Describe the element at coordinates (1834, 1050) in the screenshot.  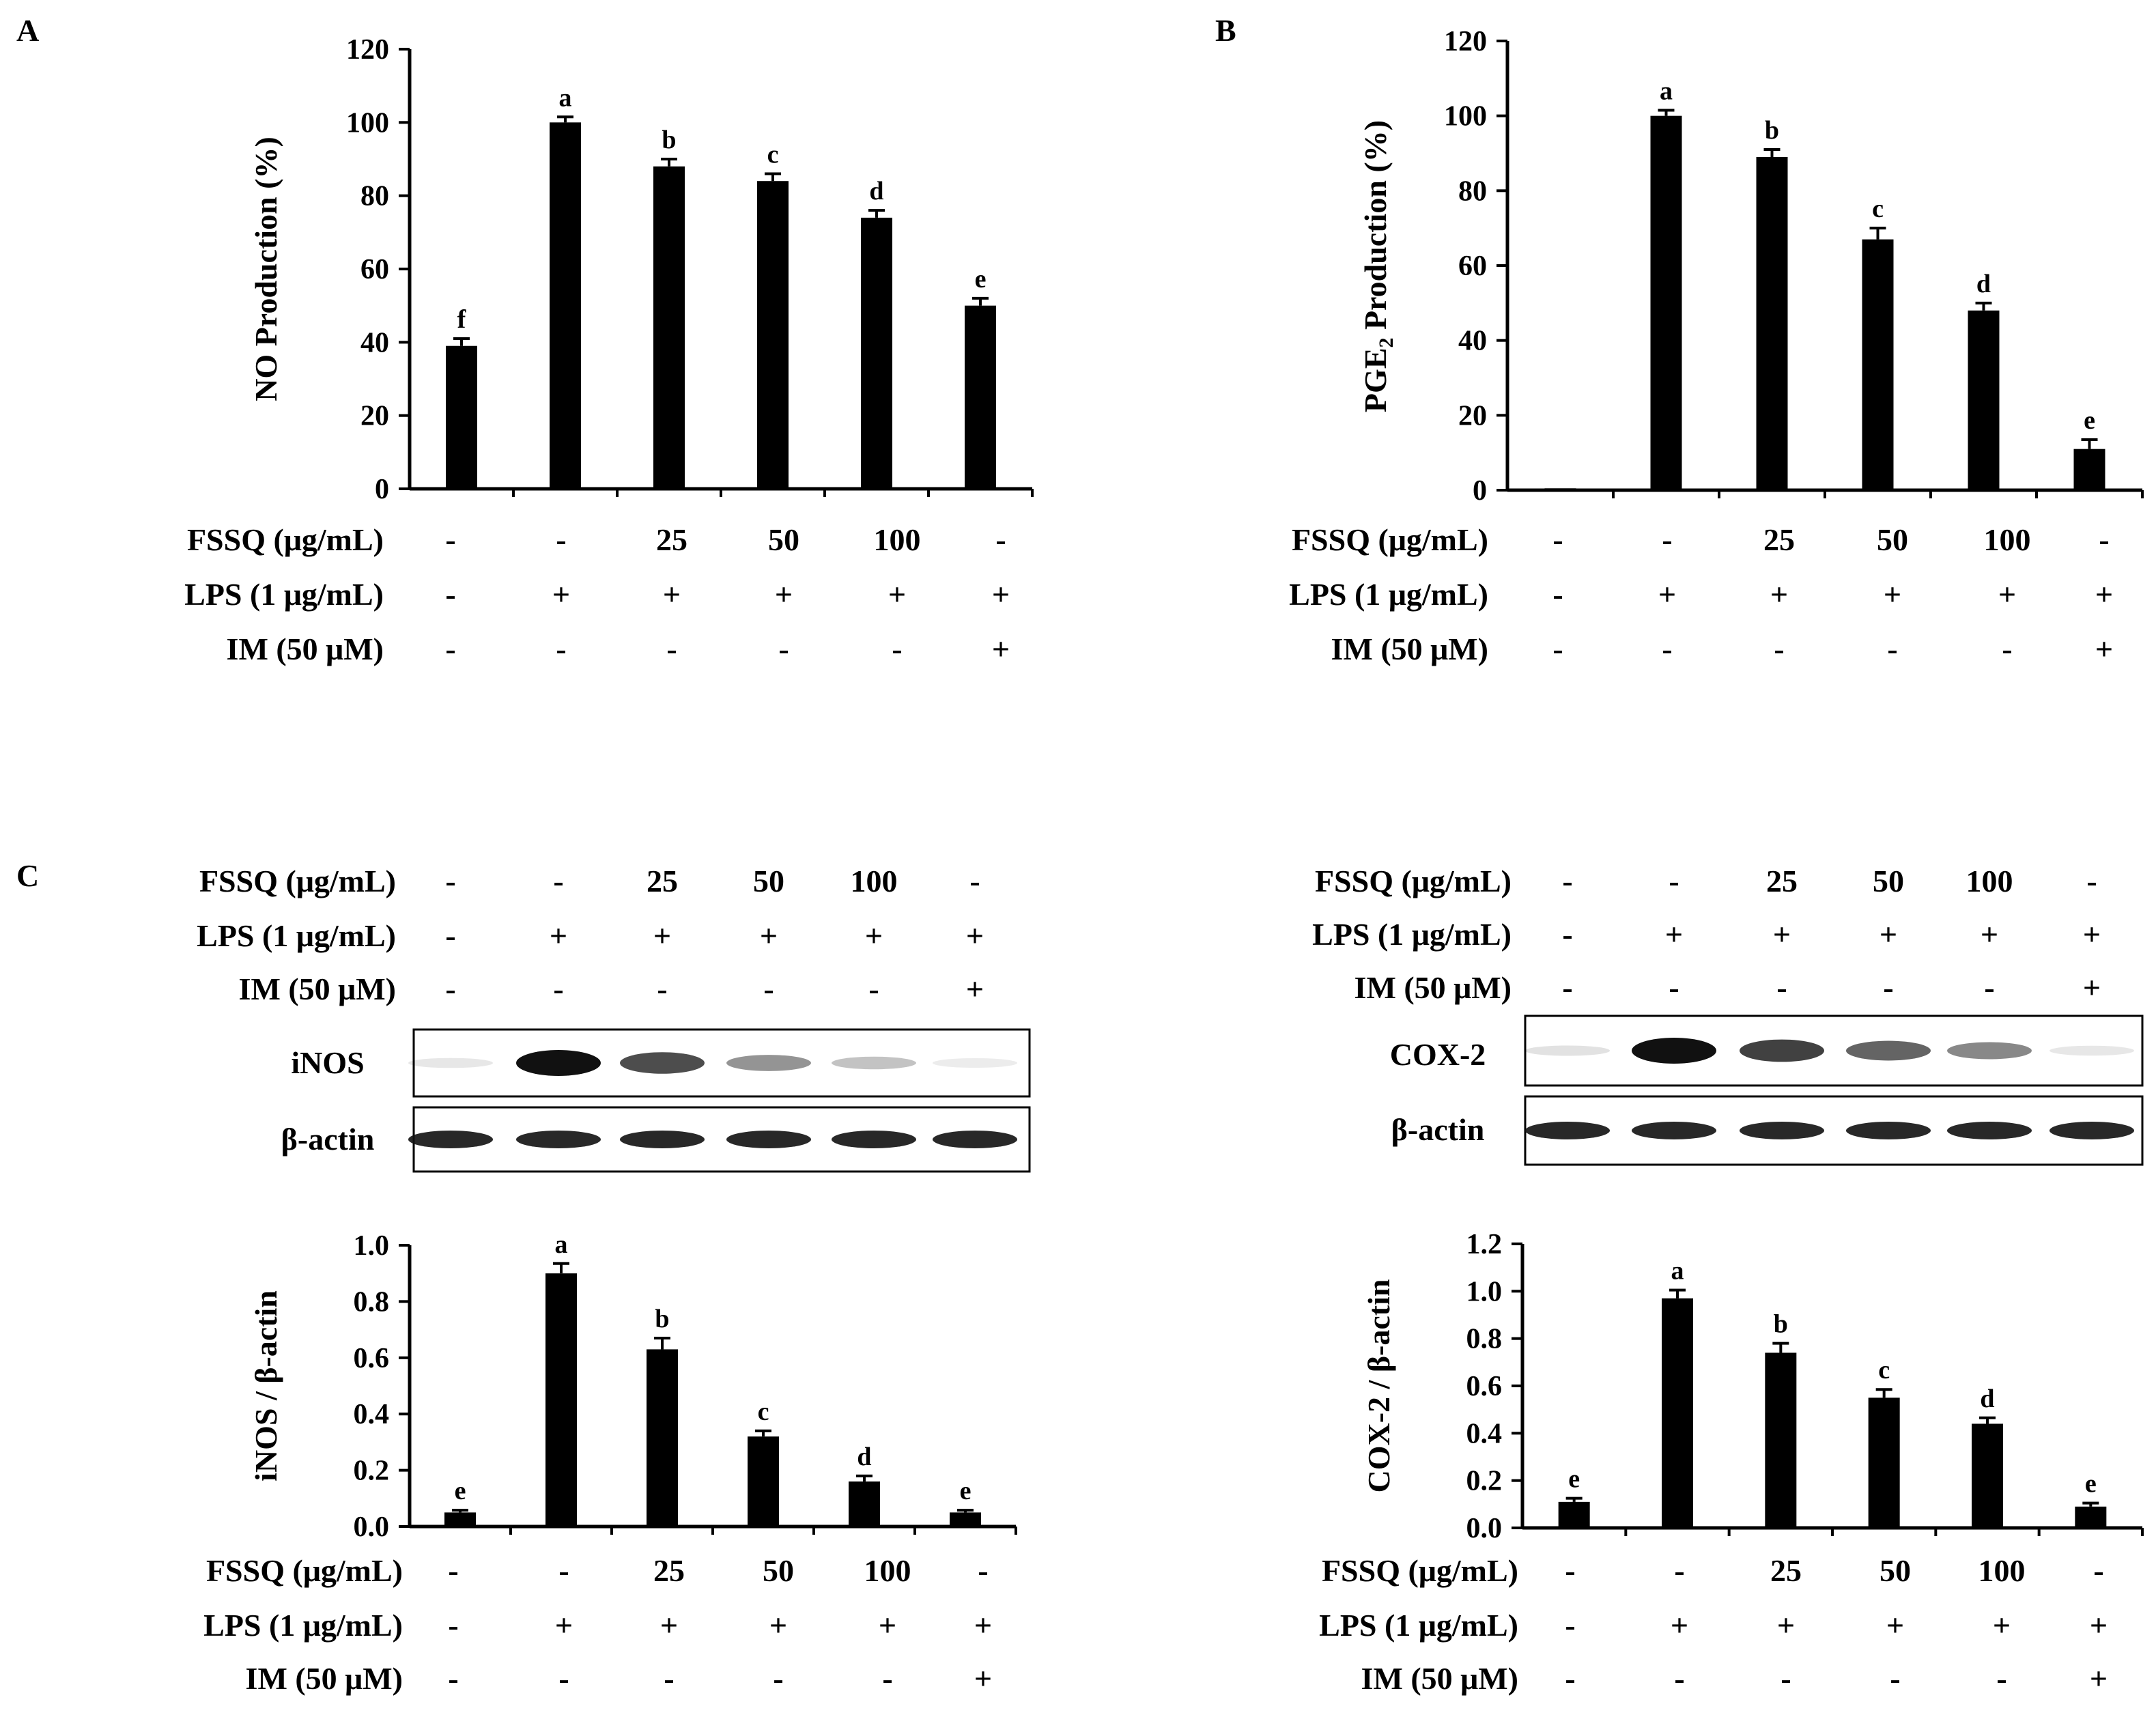
I see `blot-frame` at that location.